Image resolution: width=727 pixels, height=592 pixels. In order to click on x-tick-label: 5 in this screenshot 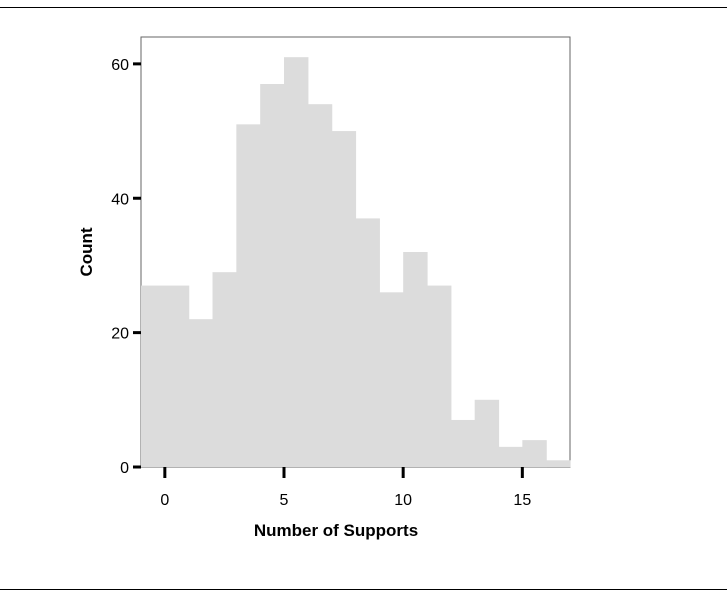, I will do `click(284, 500)`.